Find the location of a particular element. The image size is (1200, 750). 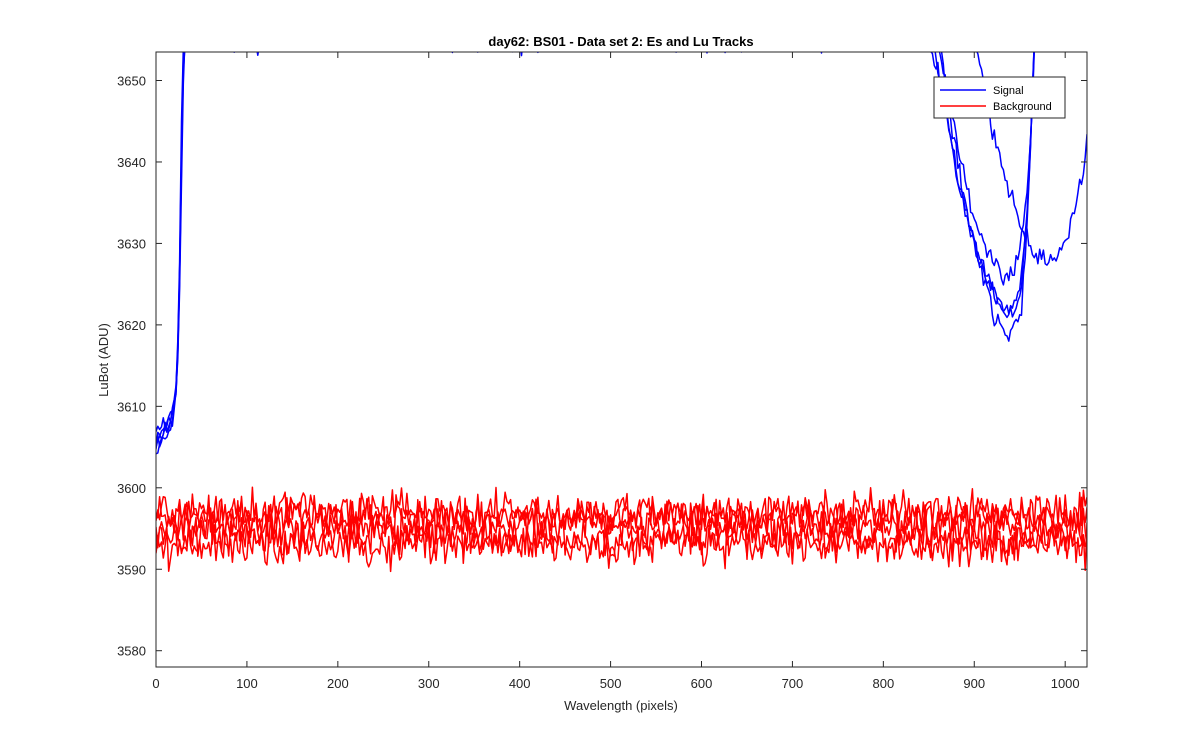

y-tick-label: 3620 is located at coordinates (131, 325).